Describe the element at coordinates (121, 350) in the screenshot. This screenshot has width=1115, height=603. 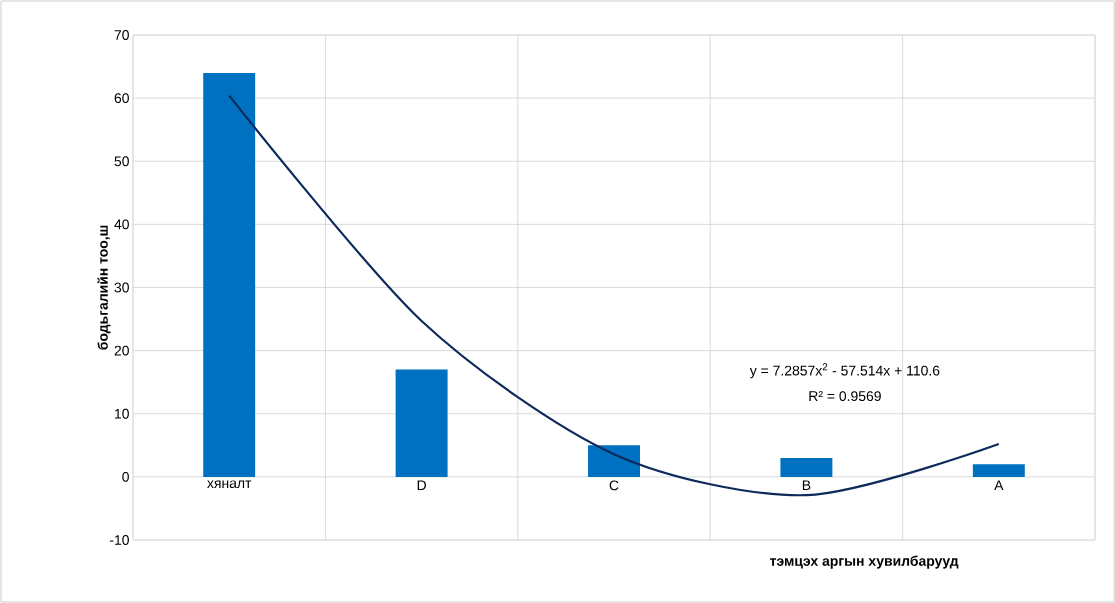
I see `y-tick-label: 20` at that location.